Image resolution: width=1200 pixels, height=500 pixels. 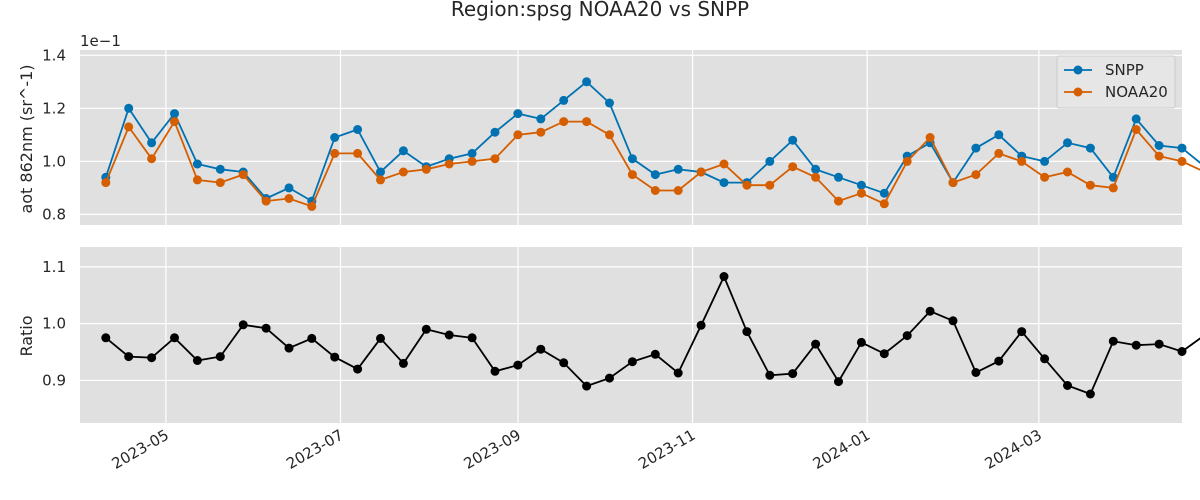 What do you see at coordinates (54, 55) in the screenshot?
I see `top-y-tick-label: 1.4` at bounding box center [54, 55].